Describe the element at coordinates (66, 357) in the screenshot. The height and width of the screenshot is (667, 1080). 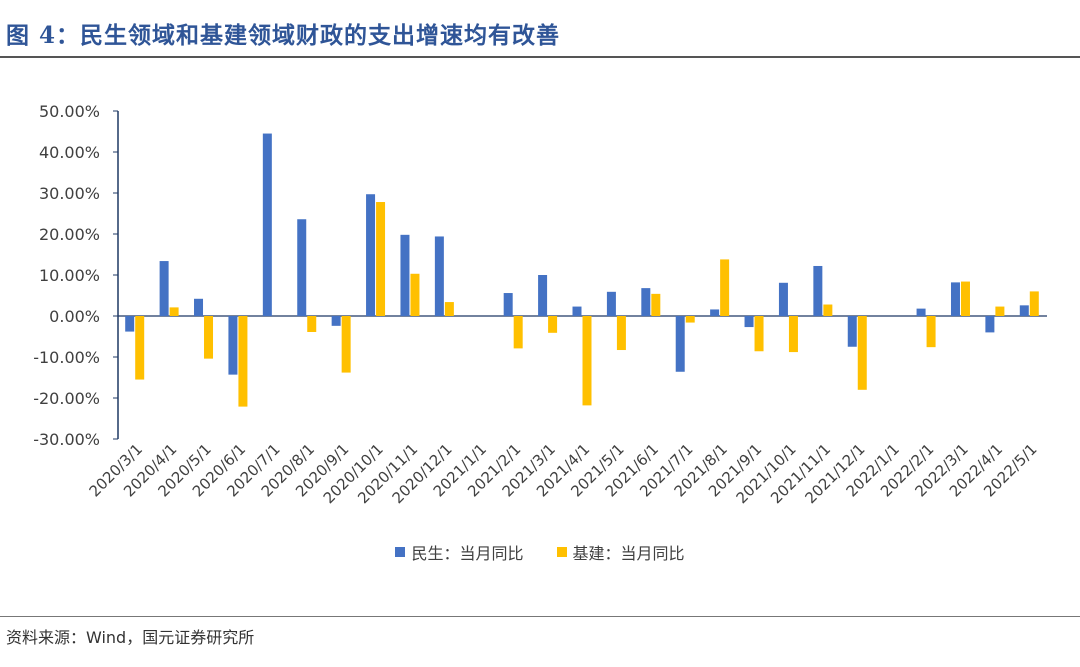
I see `y-tick-label: -10.00%` at that location.